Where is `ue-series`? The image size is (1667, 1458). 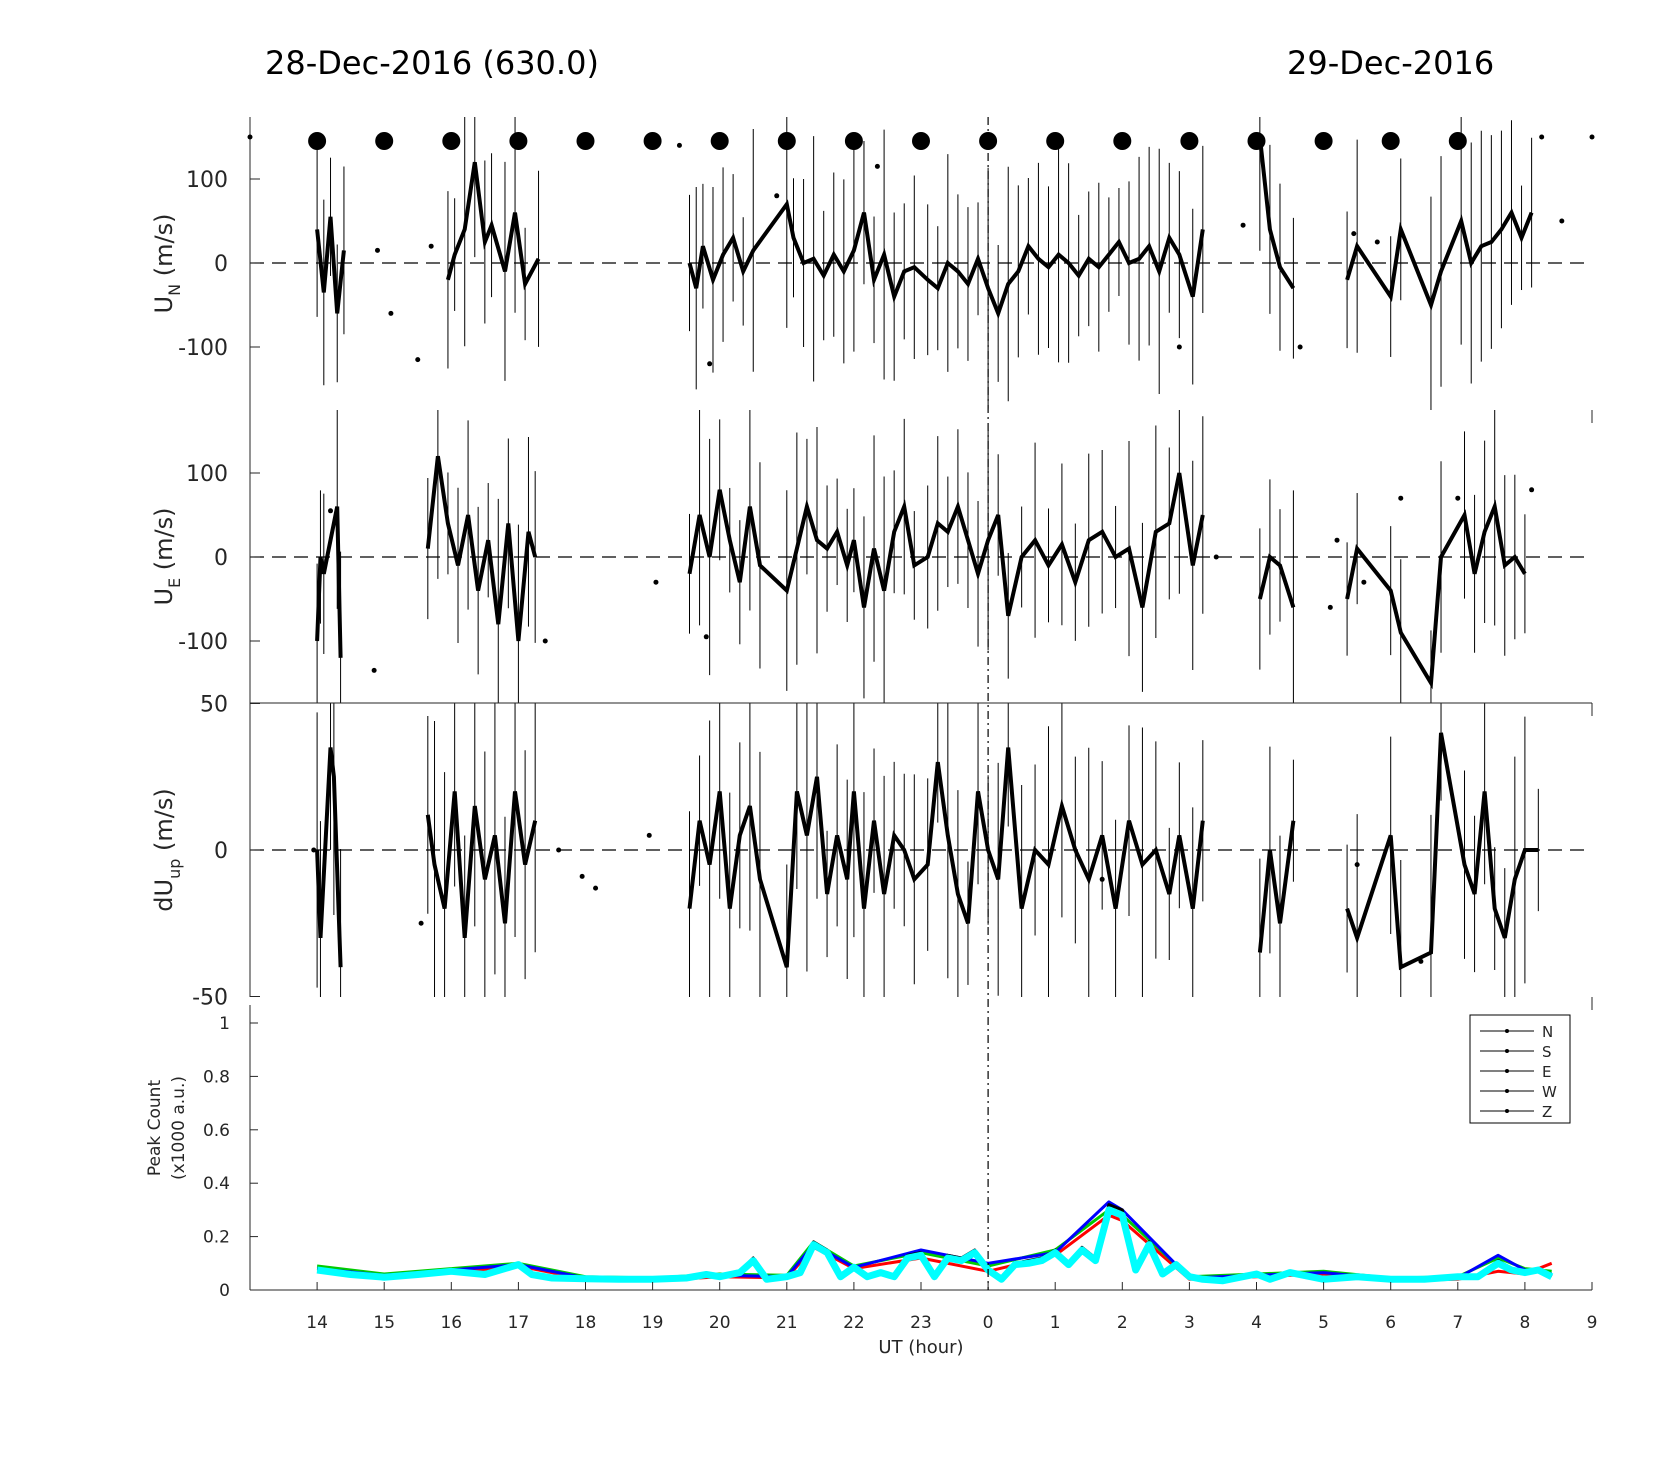
ue-series is located at coordinates (921, 556).